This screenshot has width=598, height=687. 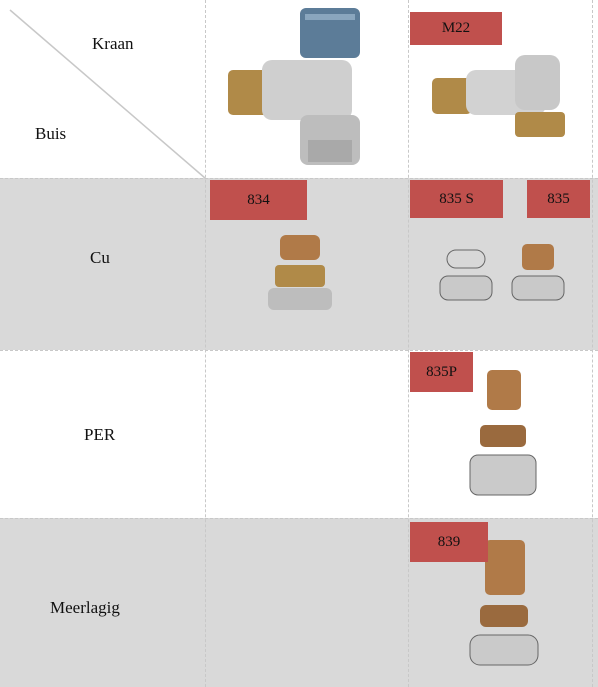 I want to click on code-tag: 835P, so click(x=441, y=372).